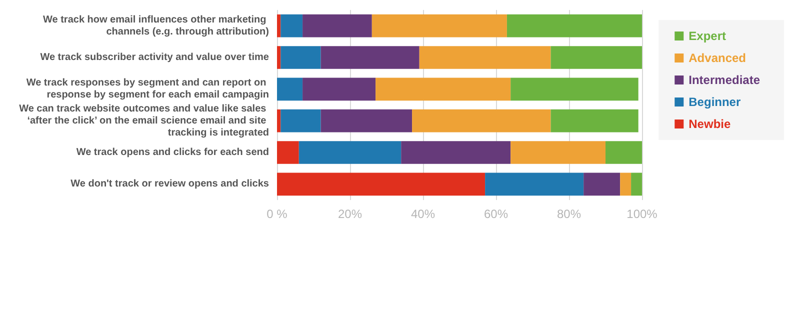 This screenshot has height=326, width=800. Describe the element at coordinates (172, 152) in the screenshot. I see `y-tick-label: We track opens and clicks for each send` at that location.